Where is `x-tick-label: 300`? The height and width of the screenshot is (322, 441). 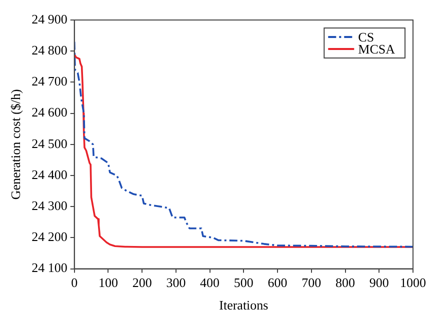 x-tick-label: 300 is located at coordinates (176, 282).